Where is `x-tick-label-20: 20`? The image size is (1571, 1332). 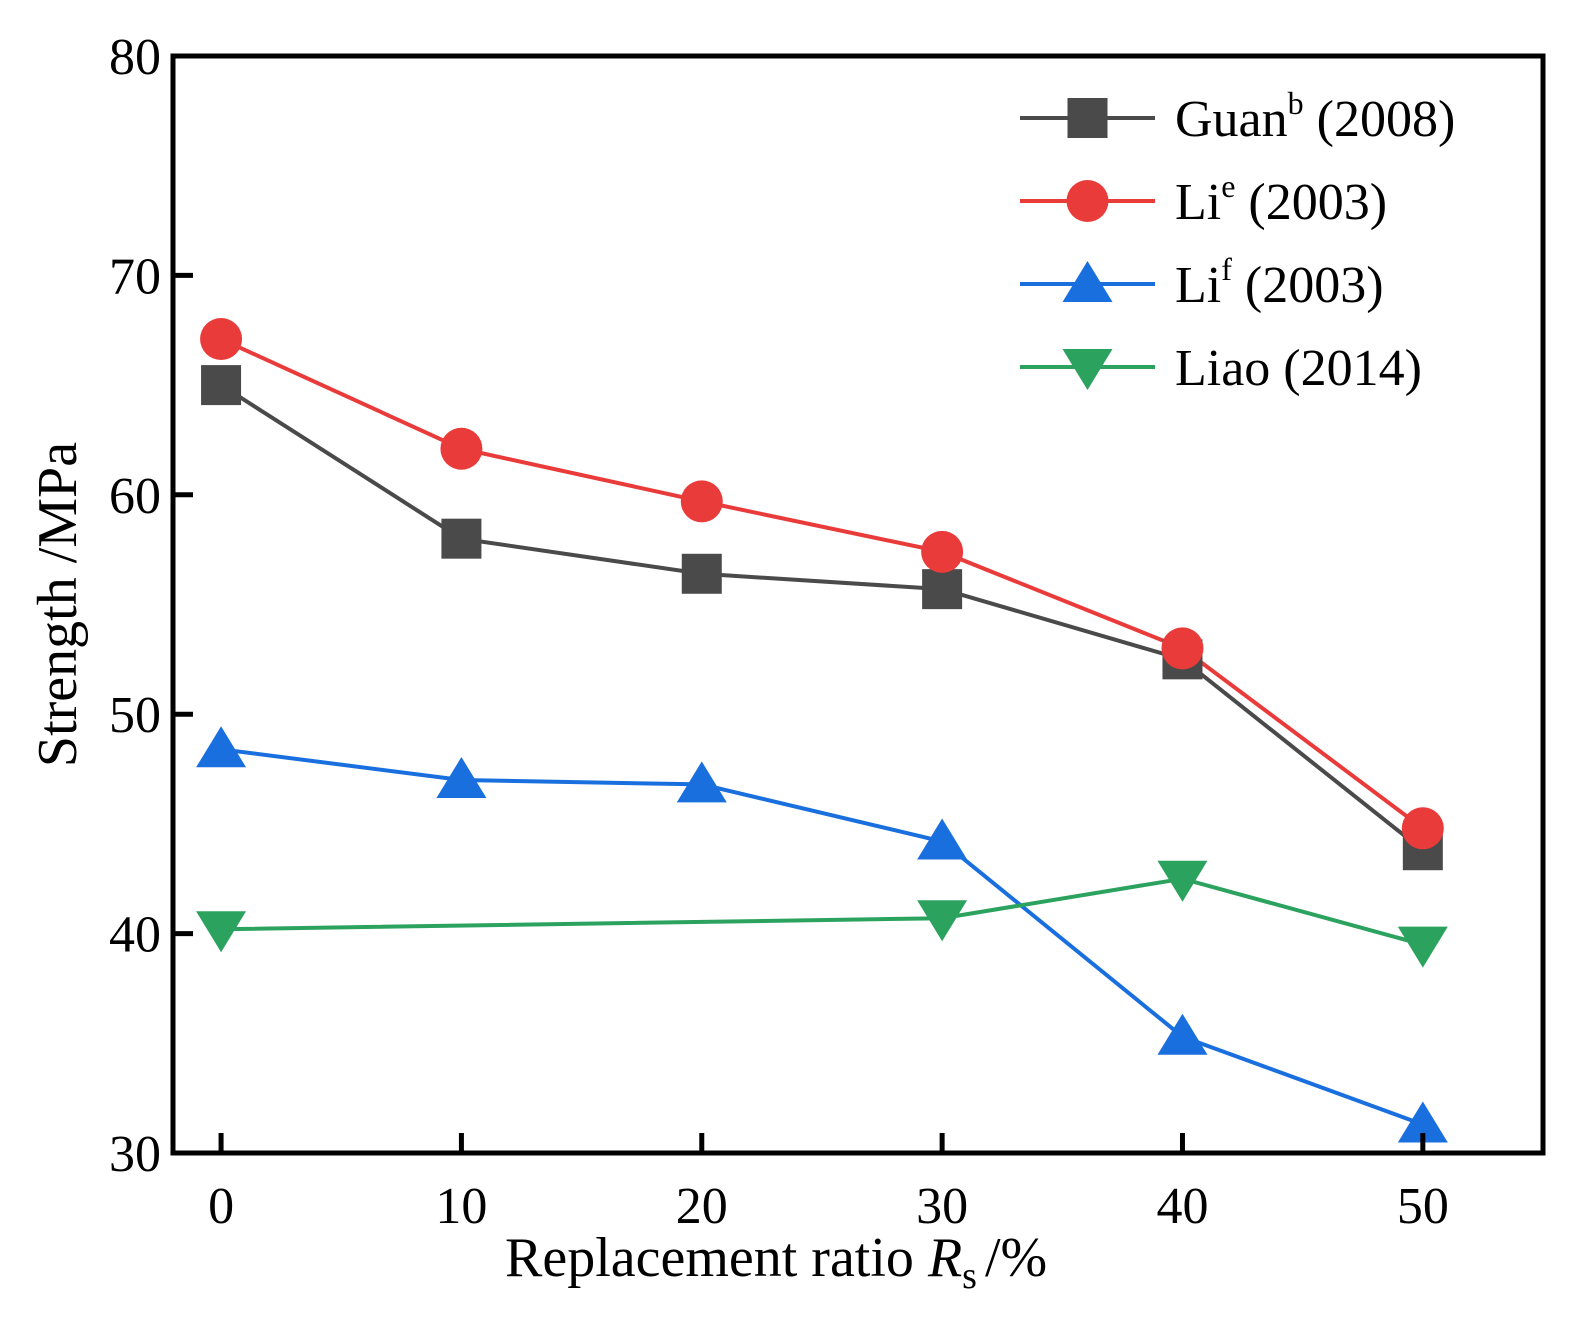 x-tick-label-20: 20 is located at coordinates (702, 1206).